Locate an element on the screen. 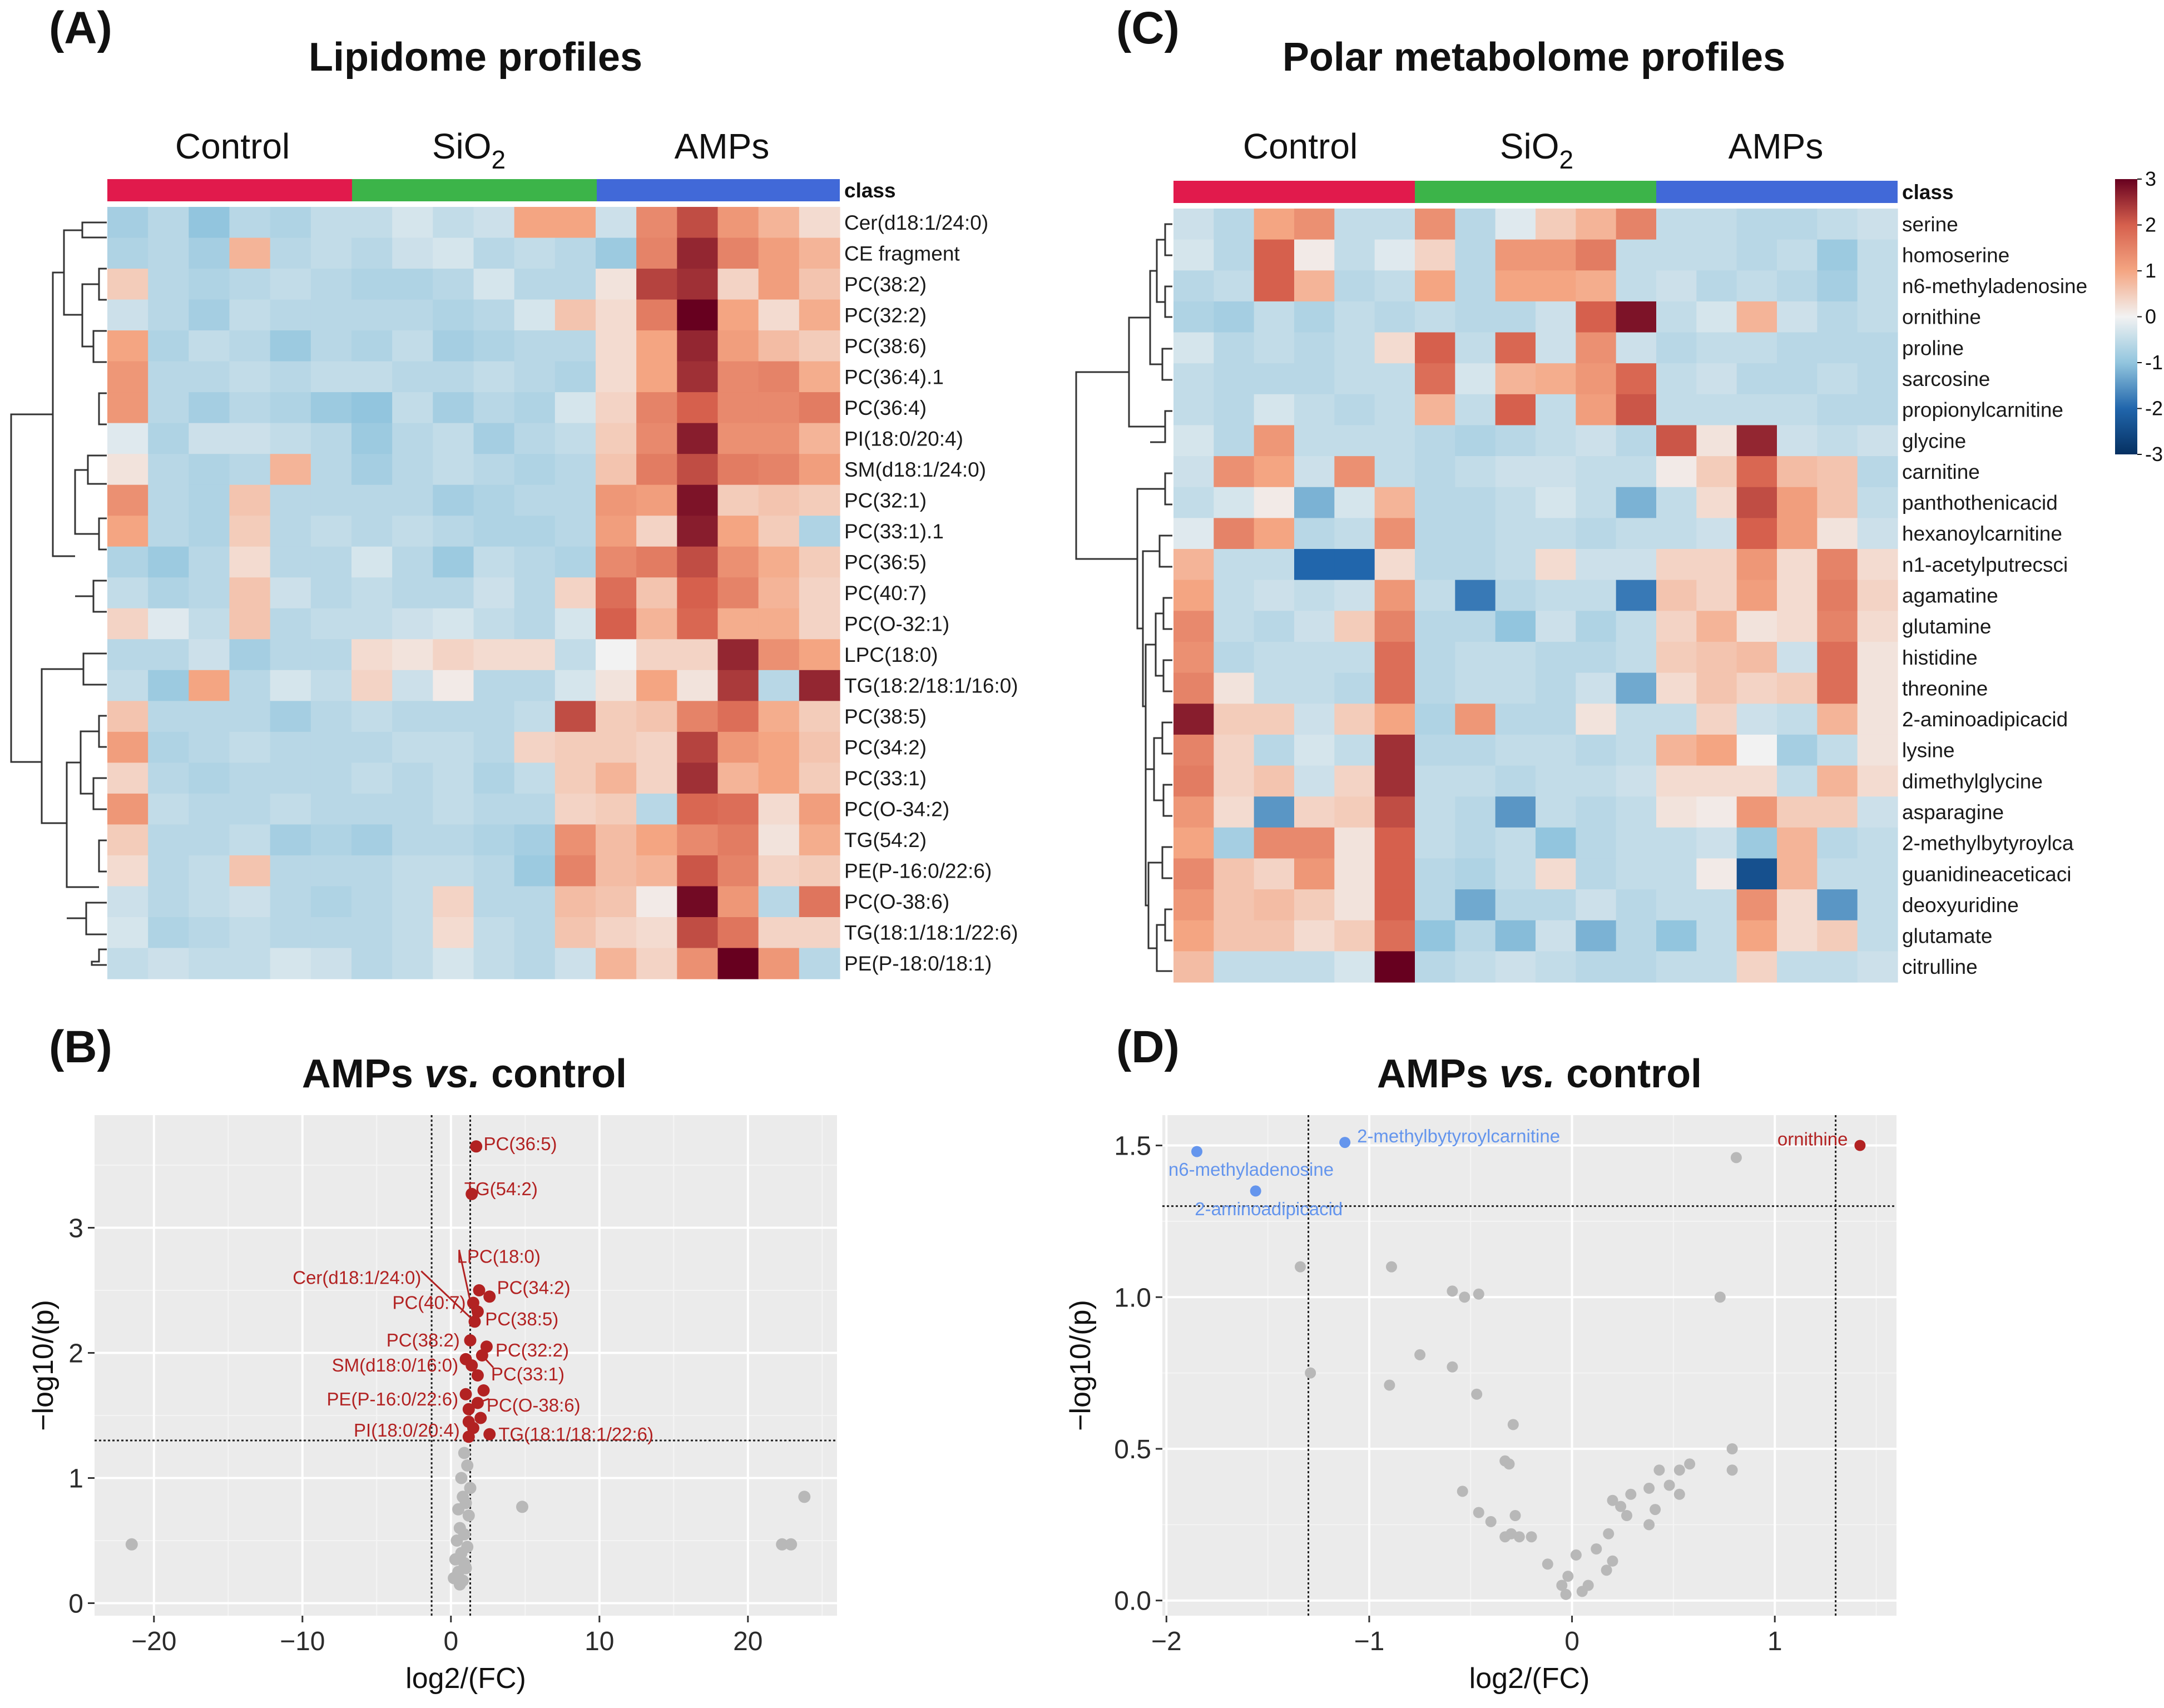 The width and height of the screenshot is (2164, 1708). heatmap-a-class-label: class is located at coordinates (870, 190).